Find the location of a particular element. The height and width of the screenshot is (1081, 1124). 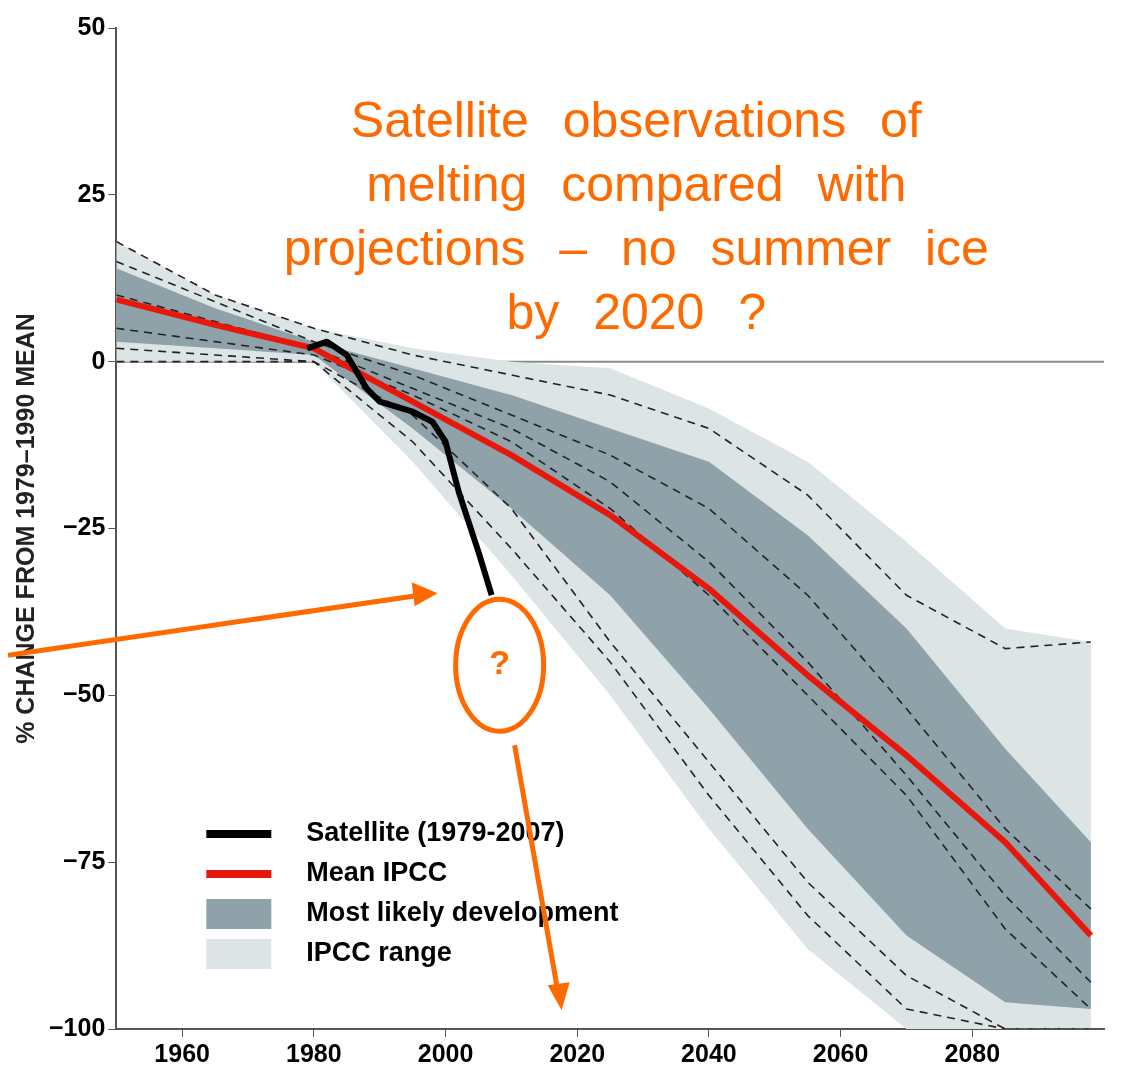

legend-label: Mean IPCC is located at coordinates (377, 872).